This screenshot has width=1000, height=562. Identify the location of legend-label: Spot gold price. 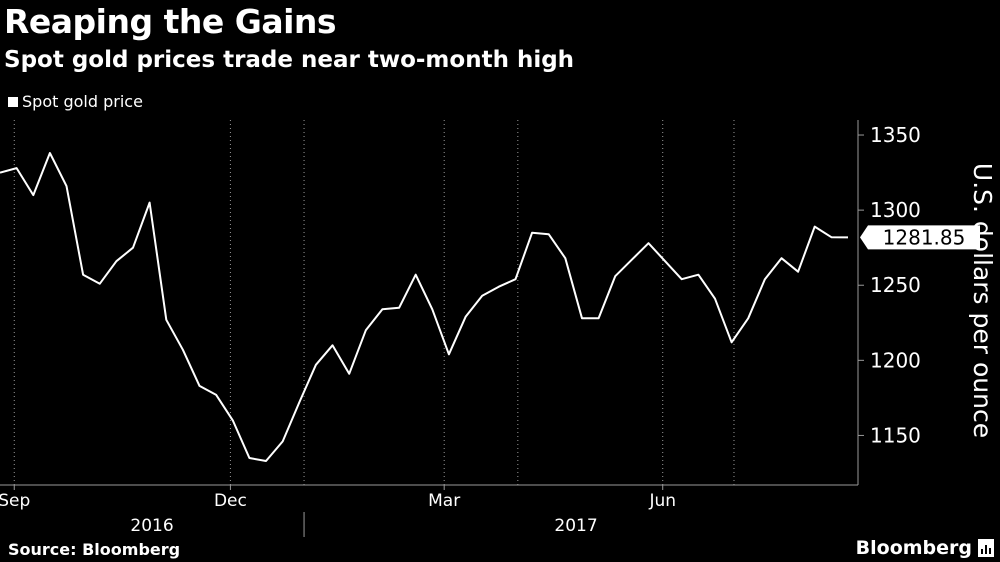
(82, 101).